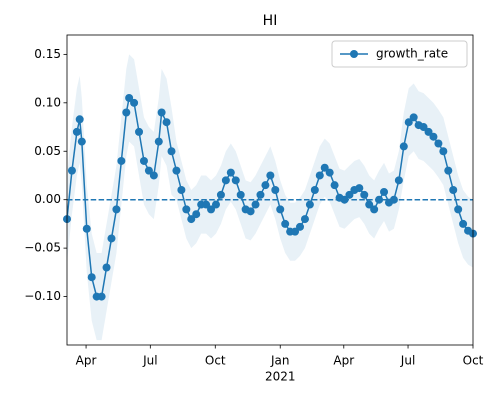 The image size is (500, 404). I want to click on y-tick-label: 0.00, so click(47, 199).